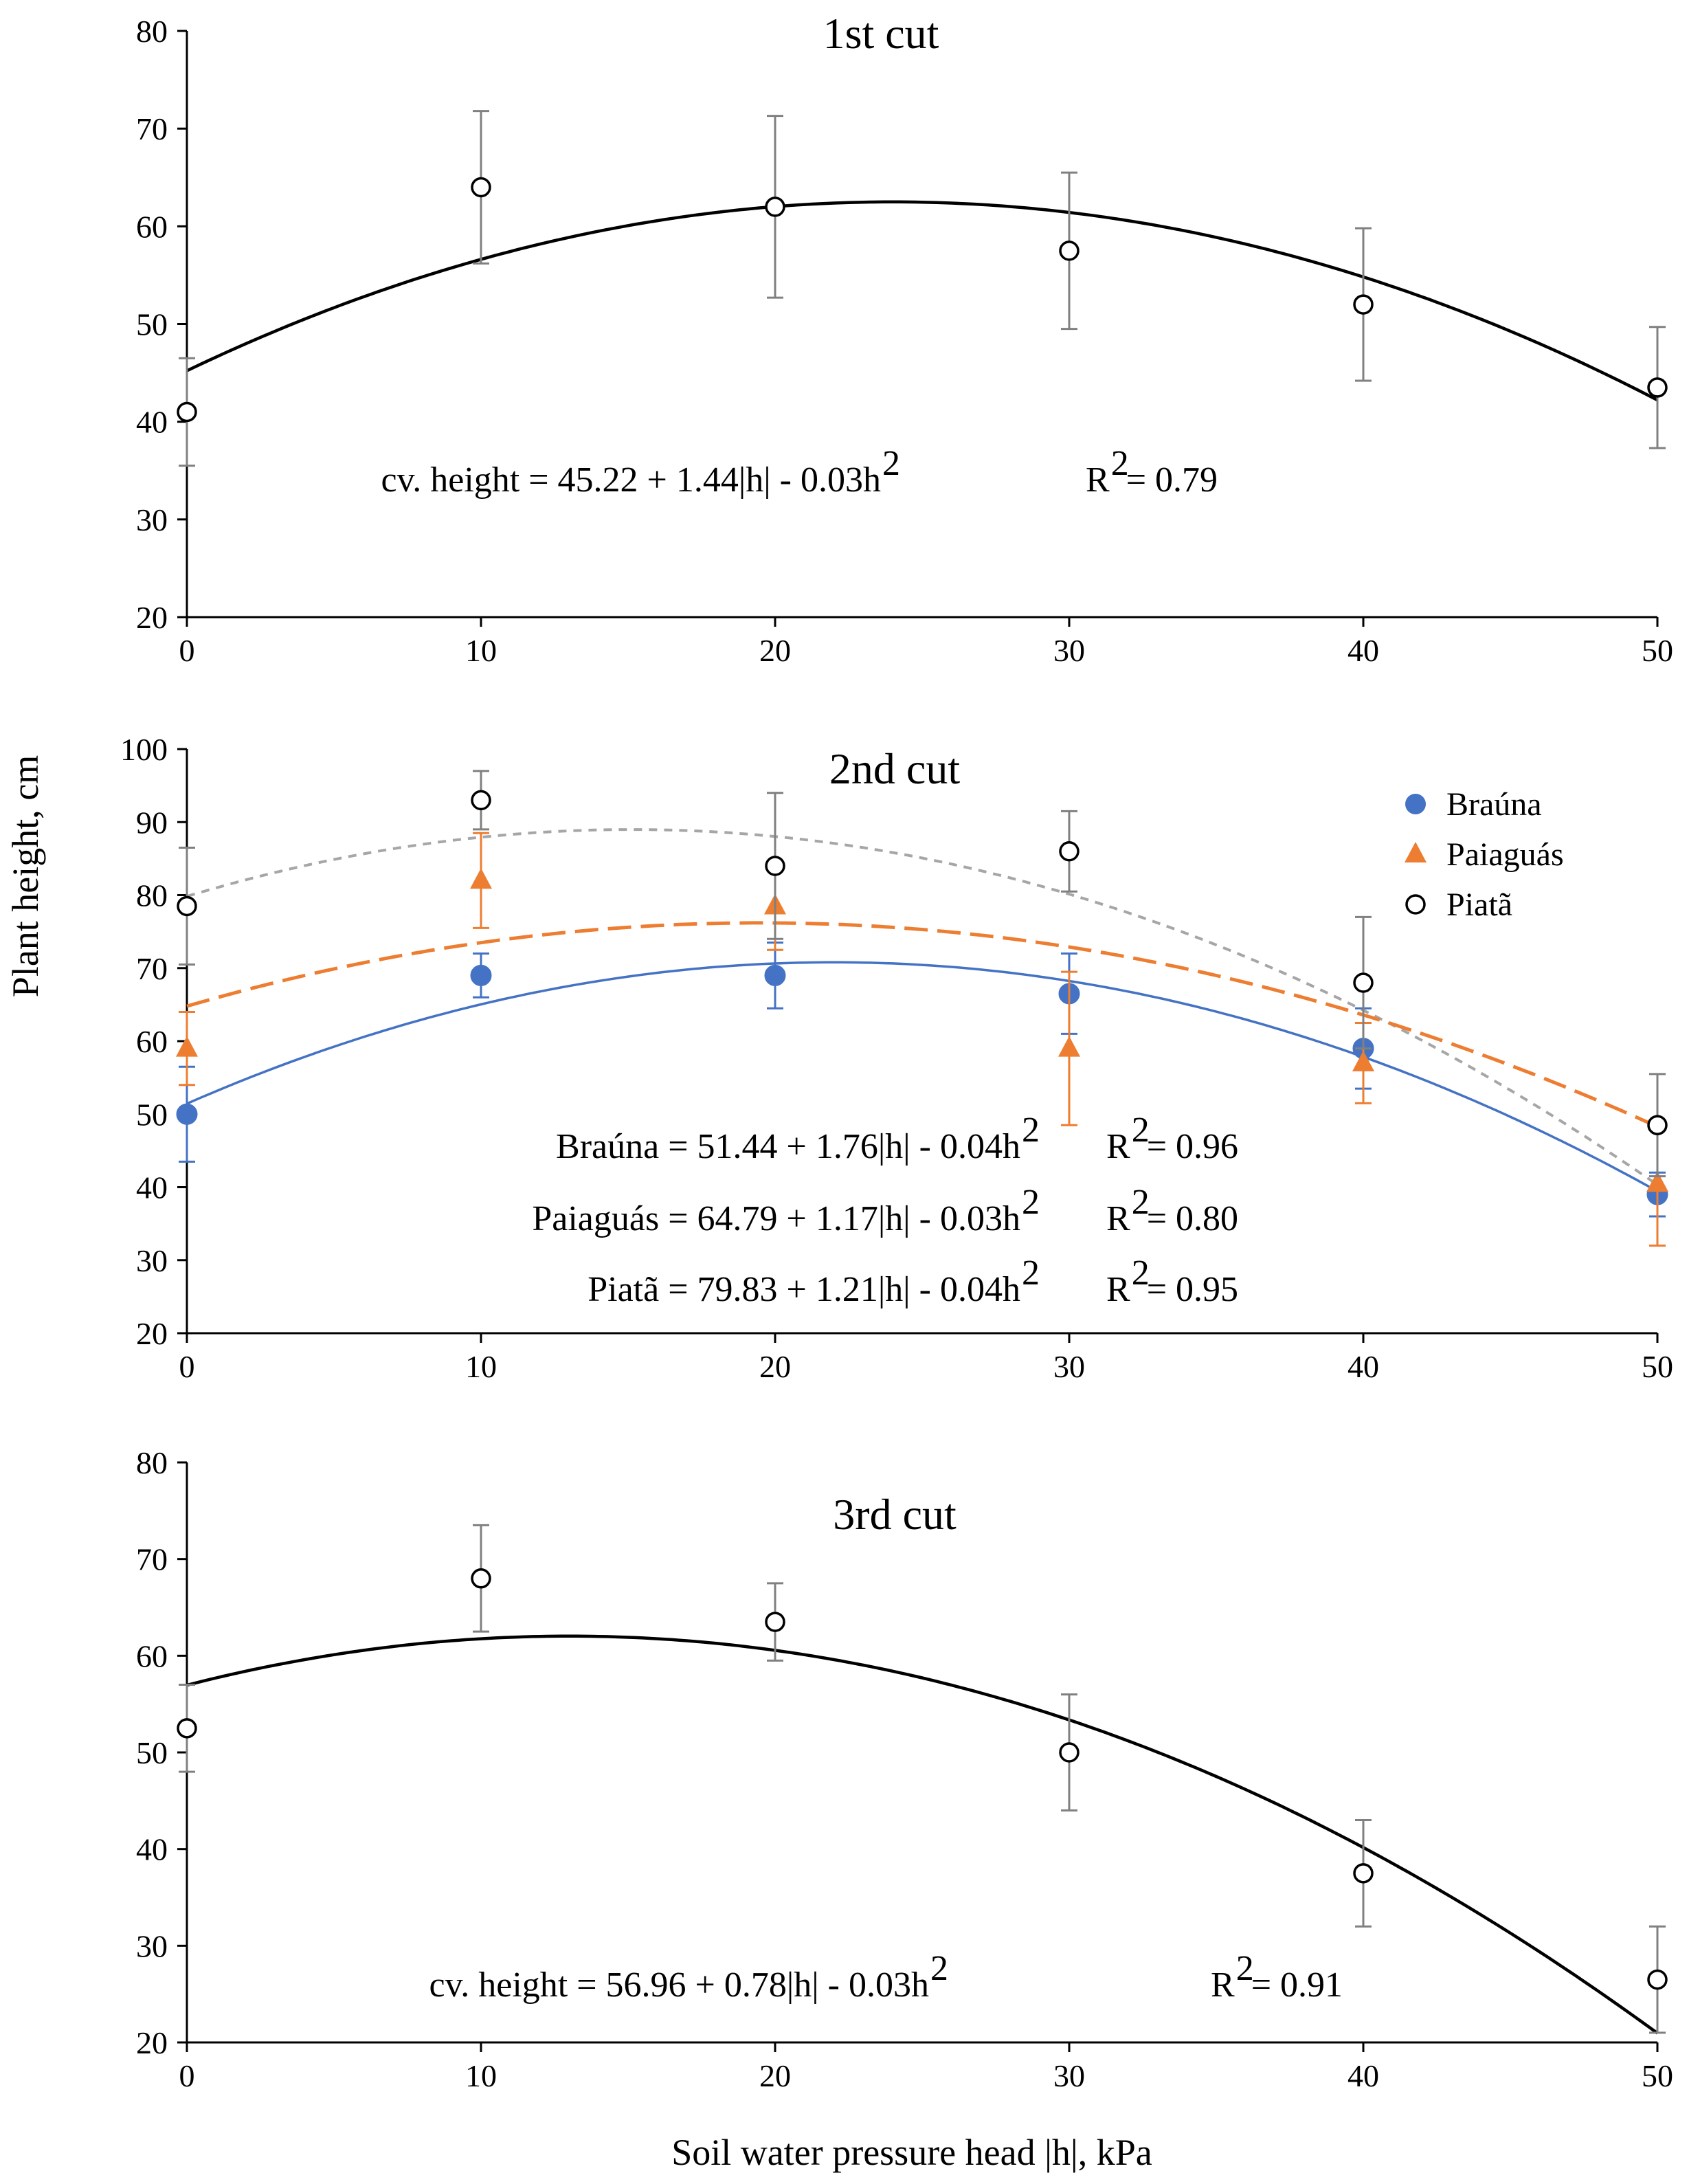 Image resolution: width=1700 pixels, height=2184 pixels. I want to click on y-tick-label: 90, so click(152, 822).